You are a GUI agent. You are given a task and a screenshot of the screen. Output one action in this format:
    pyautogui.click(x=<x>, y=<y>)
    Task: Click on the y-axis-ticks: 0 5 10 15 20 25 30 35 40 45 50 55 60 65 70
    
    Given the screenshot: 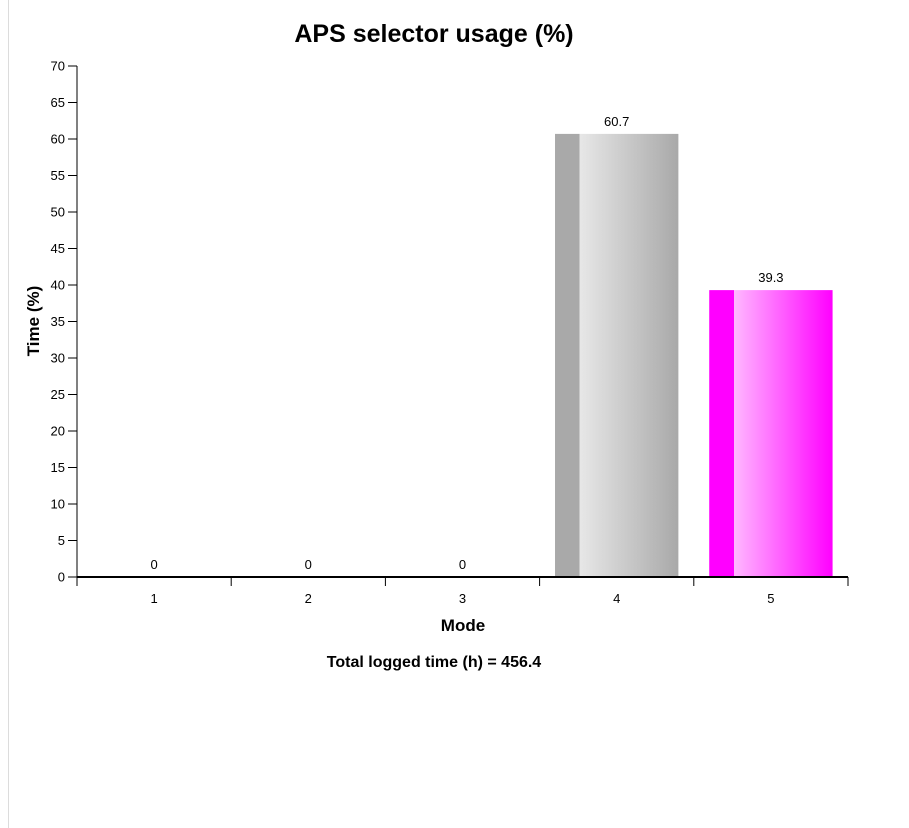 What is the action you would take?
    pyautogui.click(x=64, y=322)
    